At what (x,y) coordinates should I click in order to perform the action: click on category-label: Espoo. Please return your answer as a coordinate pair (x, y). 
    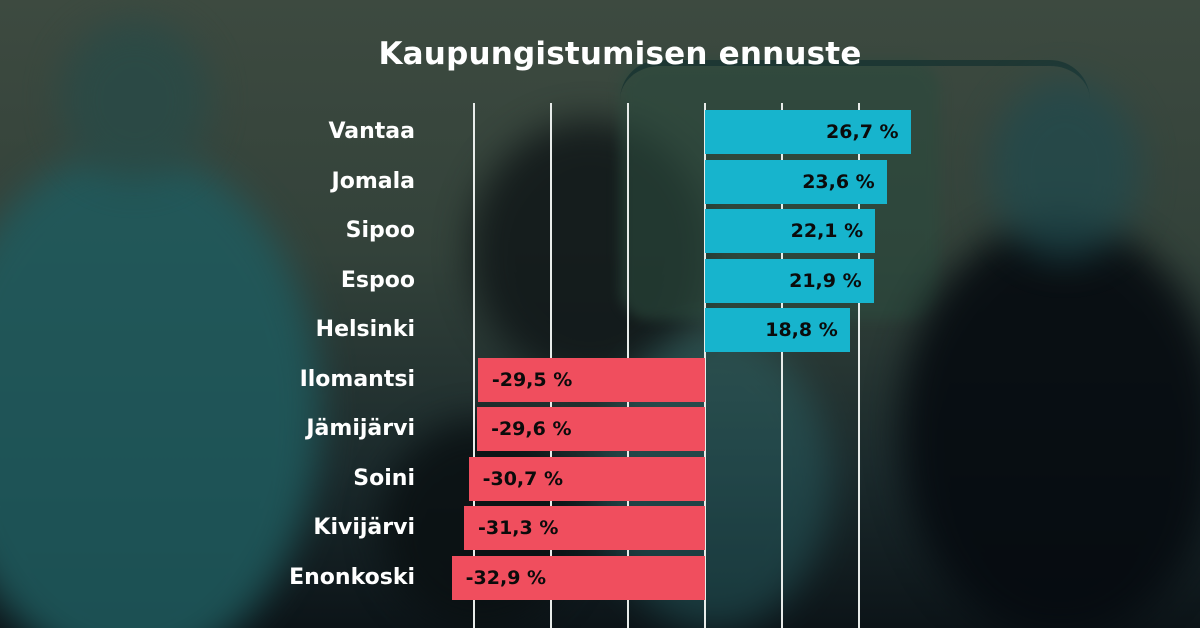
    Looking at the image, I should click on (377, 280).